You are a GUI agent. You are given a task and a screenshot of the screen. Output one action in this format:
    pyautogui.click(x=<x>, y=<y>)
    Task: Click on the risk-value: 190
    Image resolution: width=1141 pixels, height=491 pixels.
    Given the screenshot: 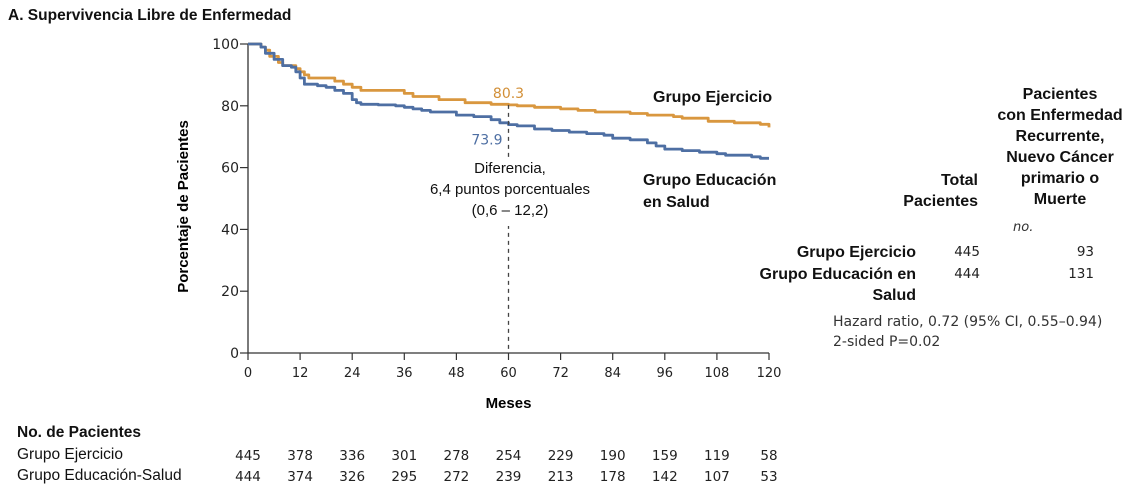 What is the action you would take?
    pyautogui.click(x=612, y=456)
    